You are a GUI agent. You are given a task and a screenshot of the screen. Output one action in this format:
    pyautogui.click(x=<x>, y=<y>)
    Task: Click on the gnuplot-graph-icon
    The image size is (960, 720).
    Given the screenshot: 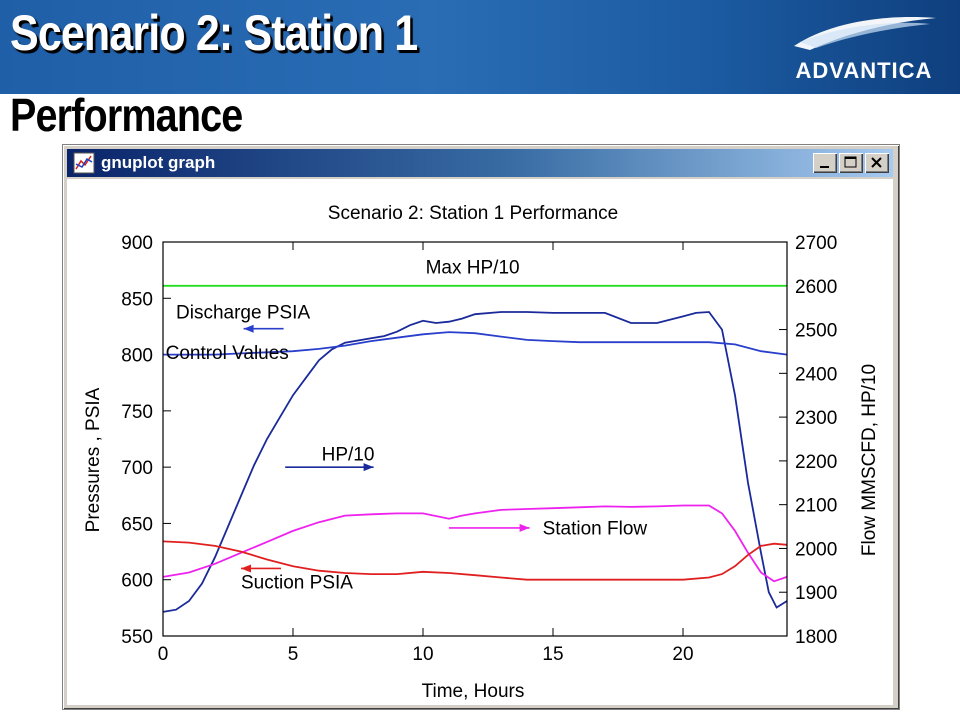 What is the action you would take?
    pyautogui.click(x=84, y=163)
    